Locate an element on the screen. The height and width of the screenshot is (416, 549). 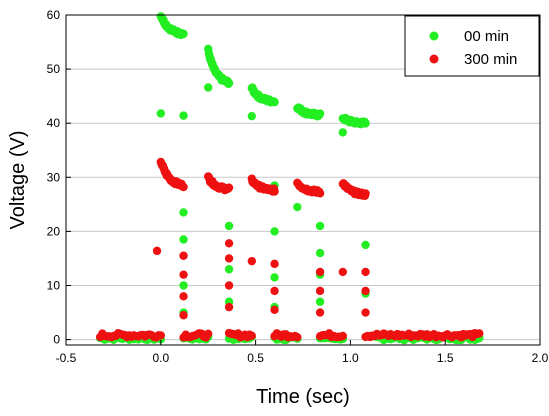
y-tick-label: 30 is located at coordinates (54, 177).